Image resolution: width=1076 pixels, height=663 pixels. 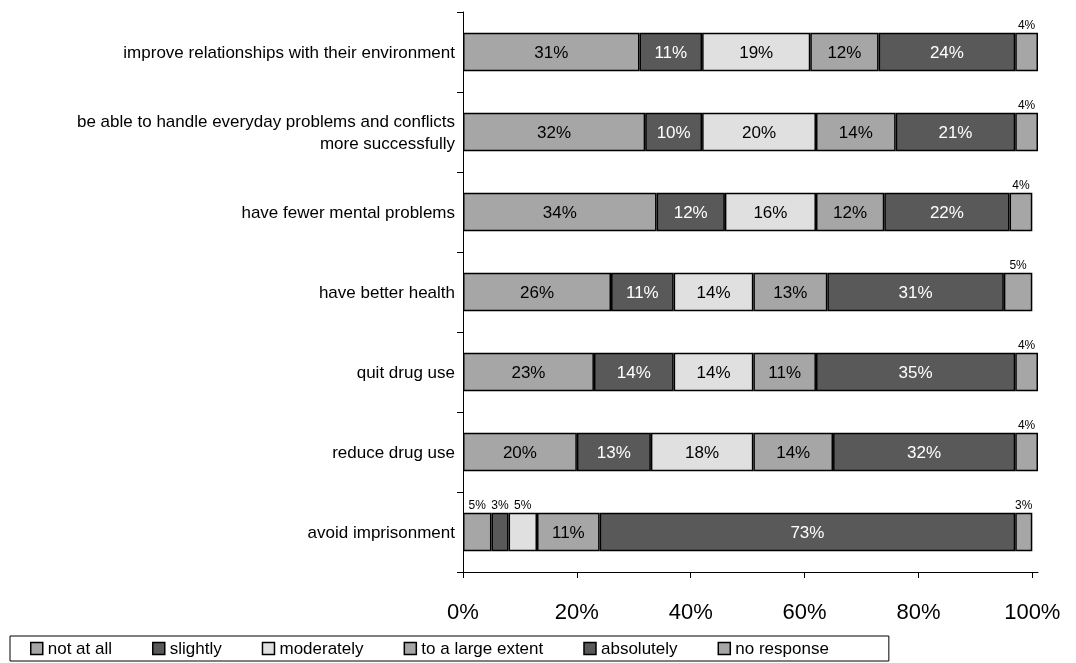 What do you see at coordinates (639, 648) in the screenshot?
I see `legend-label: absolutely` at bounding box center [639, 648].